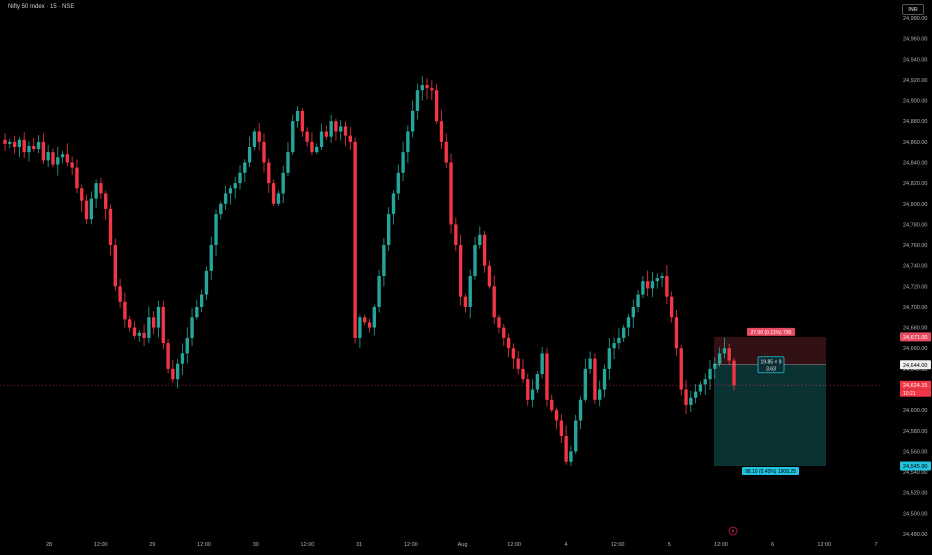 The image size is (932, 555). I want to click on lightning-icon, so click(733, 531).